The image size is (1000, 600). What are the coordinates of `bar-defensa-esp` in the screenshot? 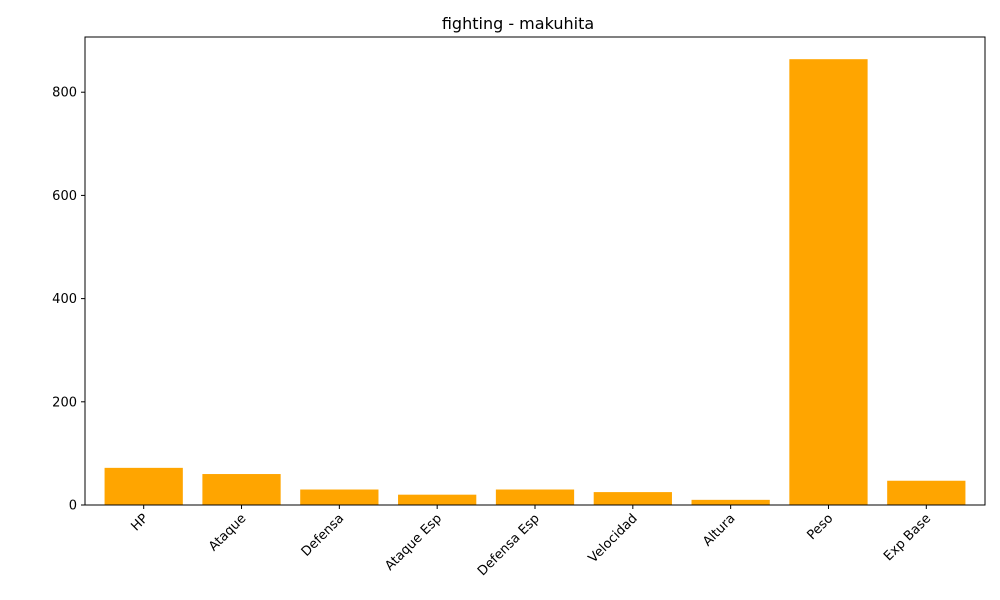 It's located at (535, 497).